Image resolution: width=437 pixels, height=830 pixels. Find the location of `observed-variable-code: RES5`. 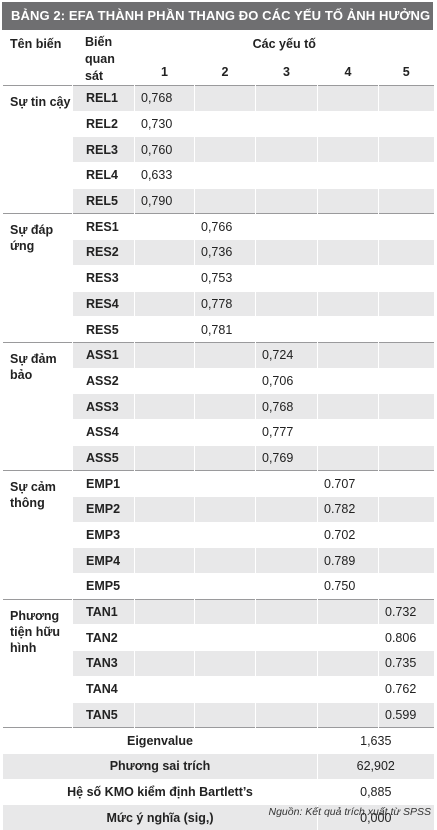

observed-variable-code: RES5 is located at coordinates (103, 329).